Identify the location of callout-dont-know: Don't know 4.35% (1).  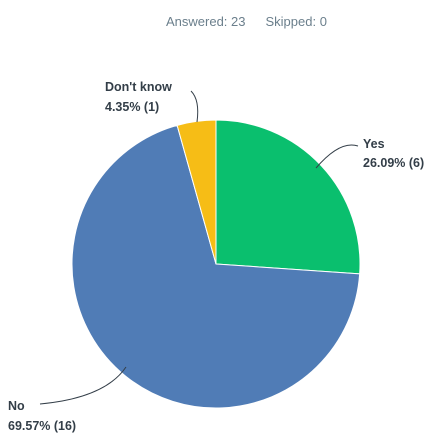
(152, 101).